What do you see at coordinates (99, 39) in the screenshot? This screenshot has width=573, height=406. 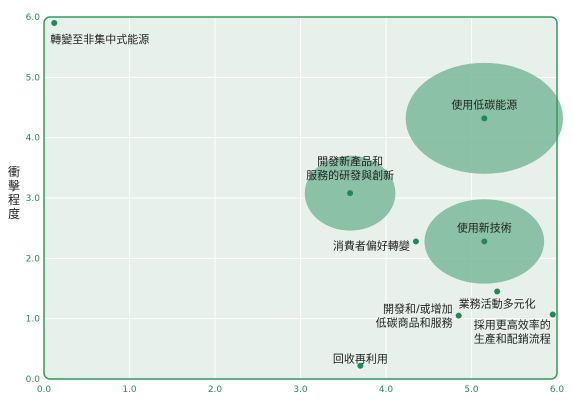 I see `point-label-0: 轉變至非集中式能源` at bounding box center [99, 39].